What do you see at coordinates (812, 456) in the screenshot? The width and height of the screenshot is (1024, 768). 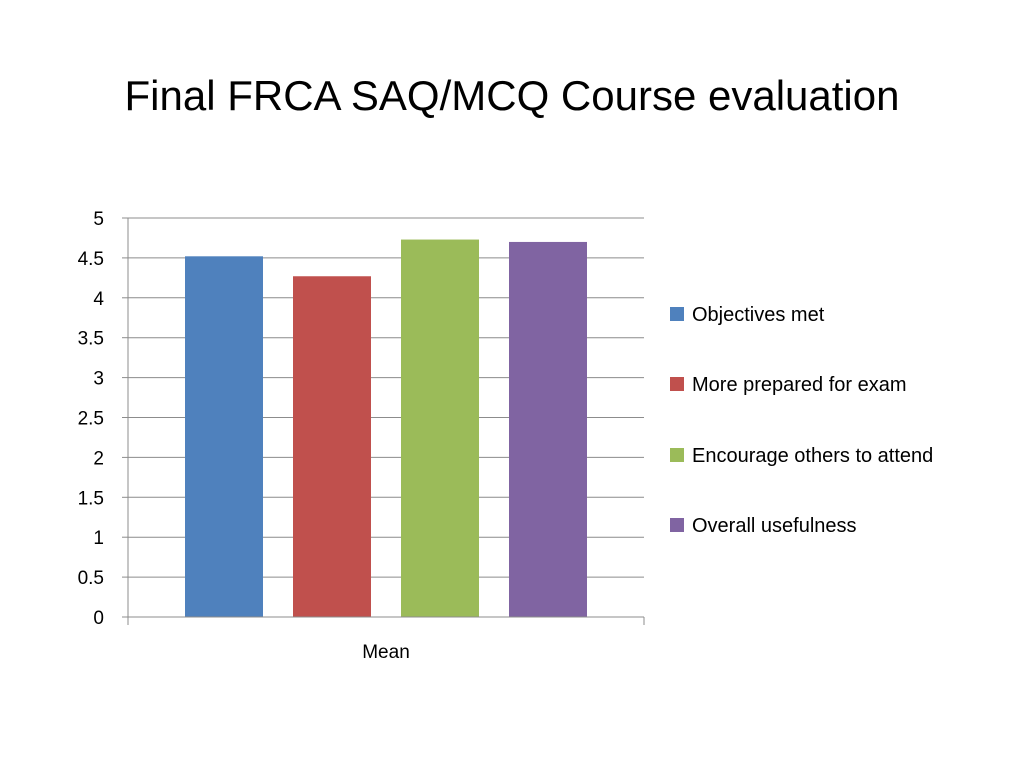 I see `legend-label: Encourage others to attend` at bounding box center [812, 456].